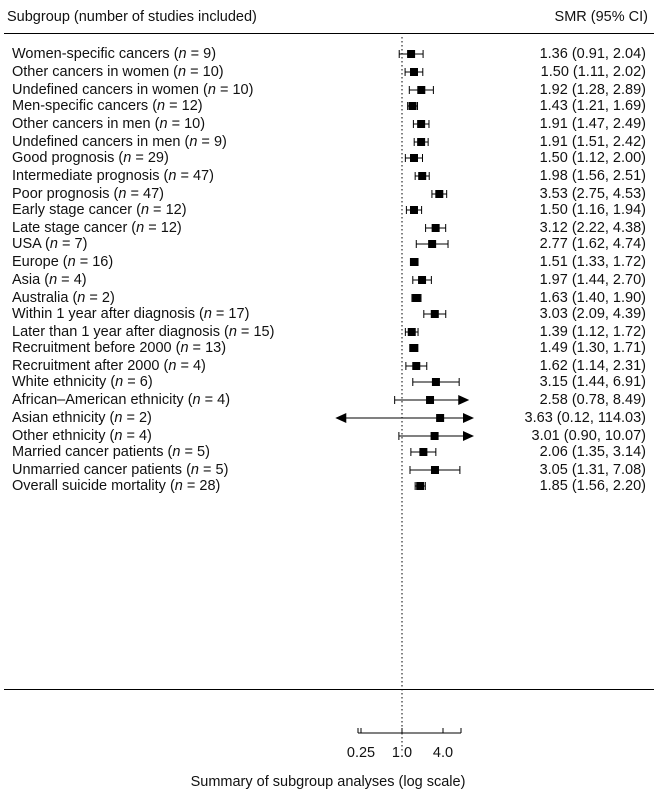 The height and width of the screenshot is (794, 656). What do you see at coordinates (592, 176) in the screenshot?
I see `smr-ci-value: 1.98 (1.56, 2.51)` at bounding box center [592, 176].